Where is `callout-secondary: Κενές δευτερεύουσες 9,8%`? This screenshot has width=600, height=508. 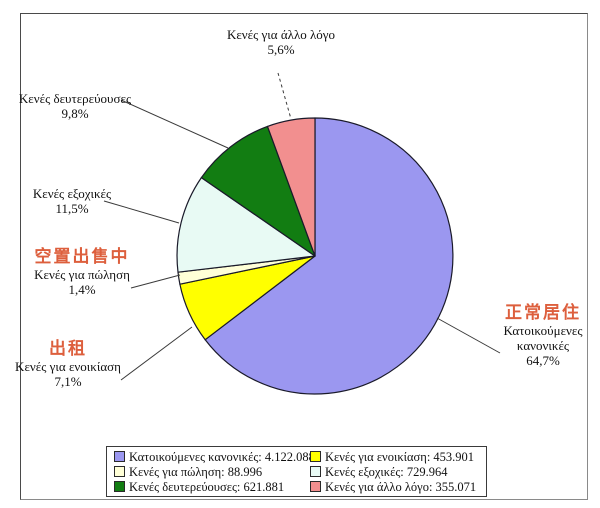 callout-secondary: Κενές δευτερεύουσες 9,8% is located at coordinates (75, 106).